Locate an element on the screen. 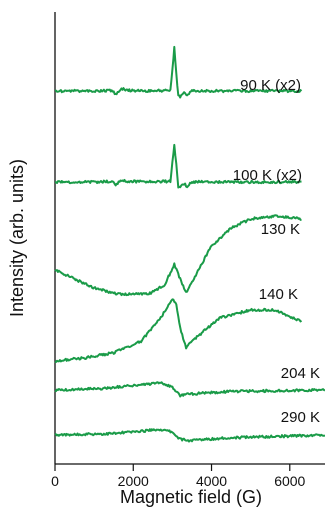 The image size is (325, 512). x-tick-label: 0 is located at coordinates (55, 481).